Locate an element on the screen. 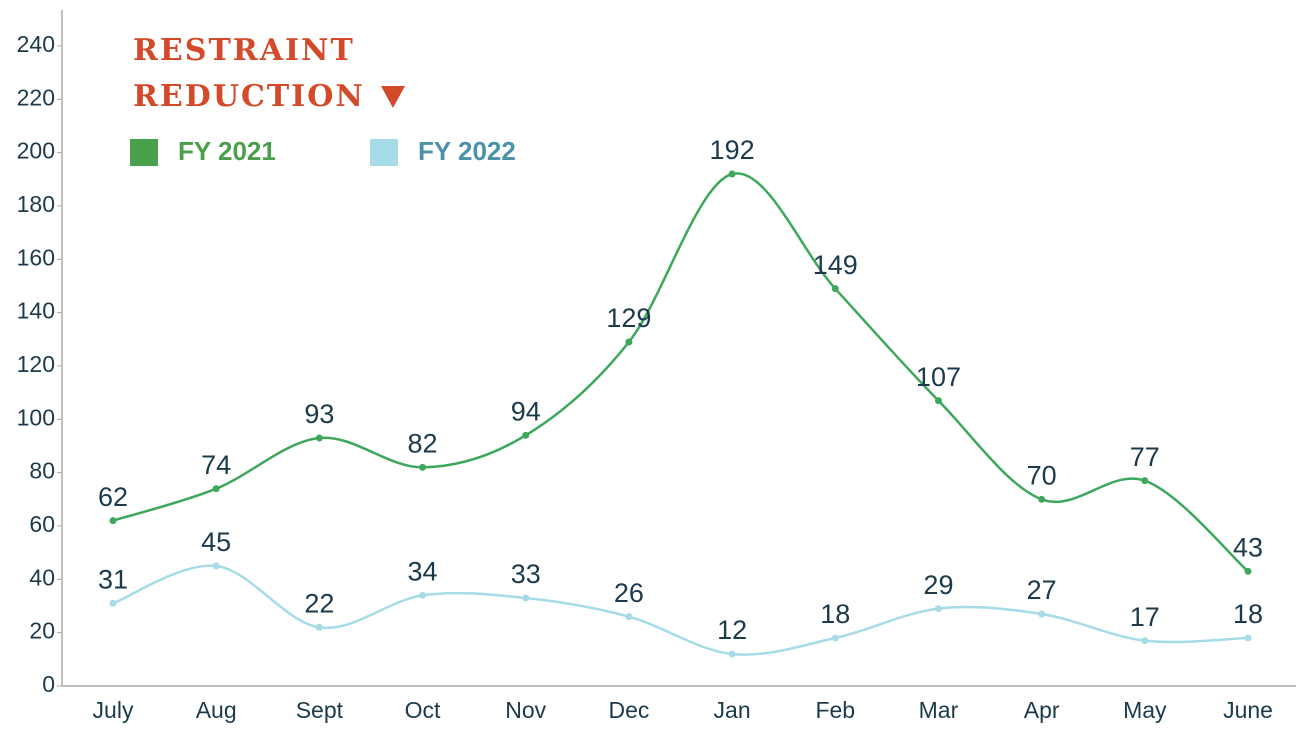  y-tick-label: 80 is located at coordinates (42, 471).